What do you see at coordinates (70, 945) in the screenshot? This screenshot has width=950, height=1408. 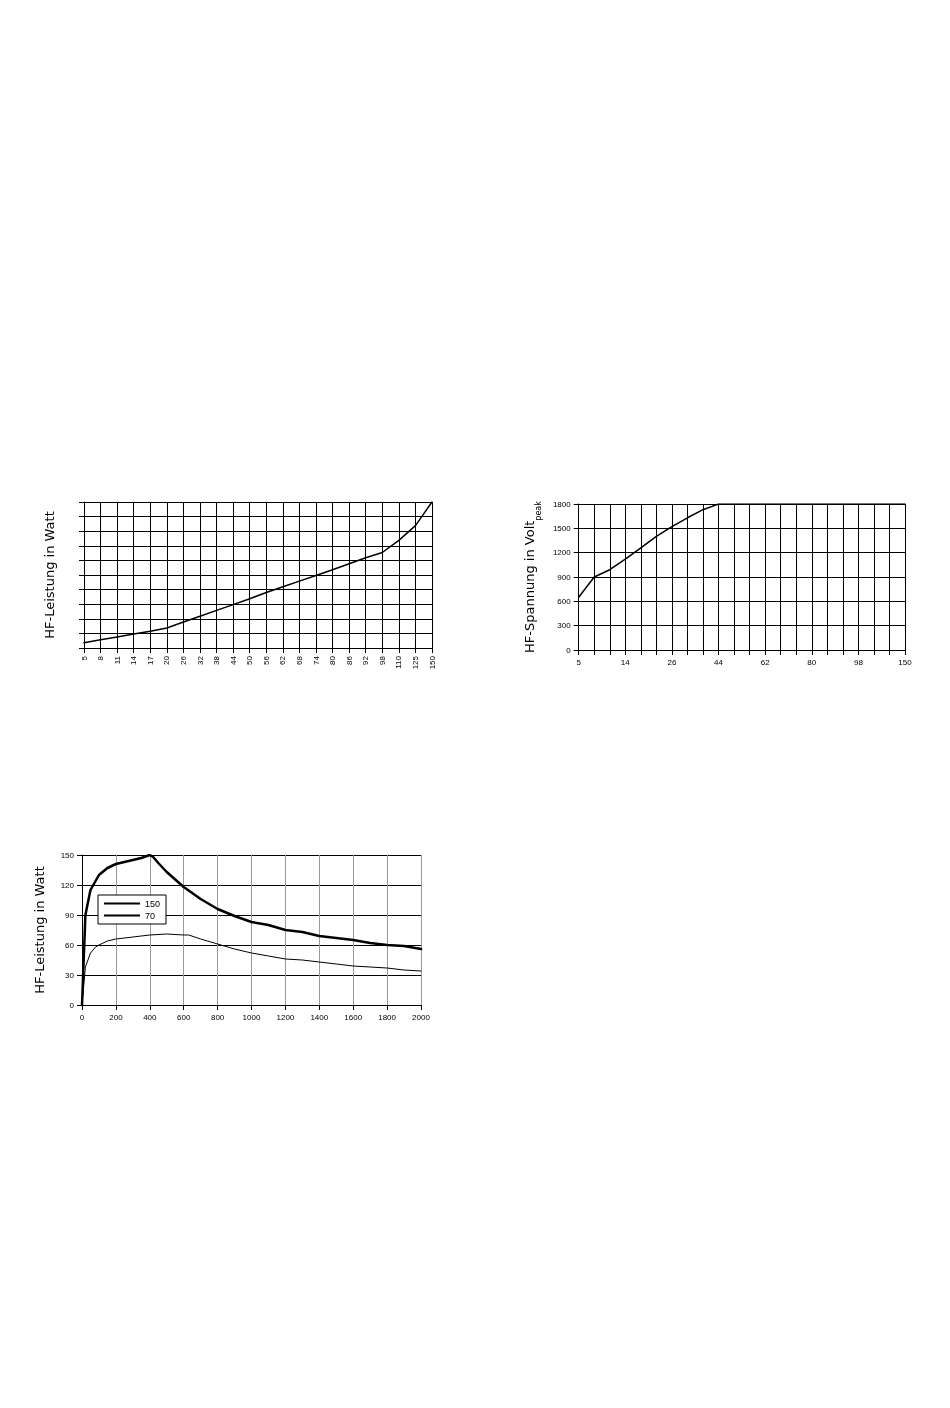 I see `y-tick-label: 60` at bounding box center [70, 945].